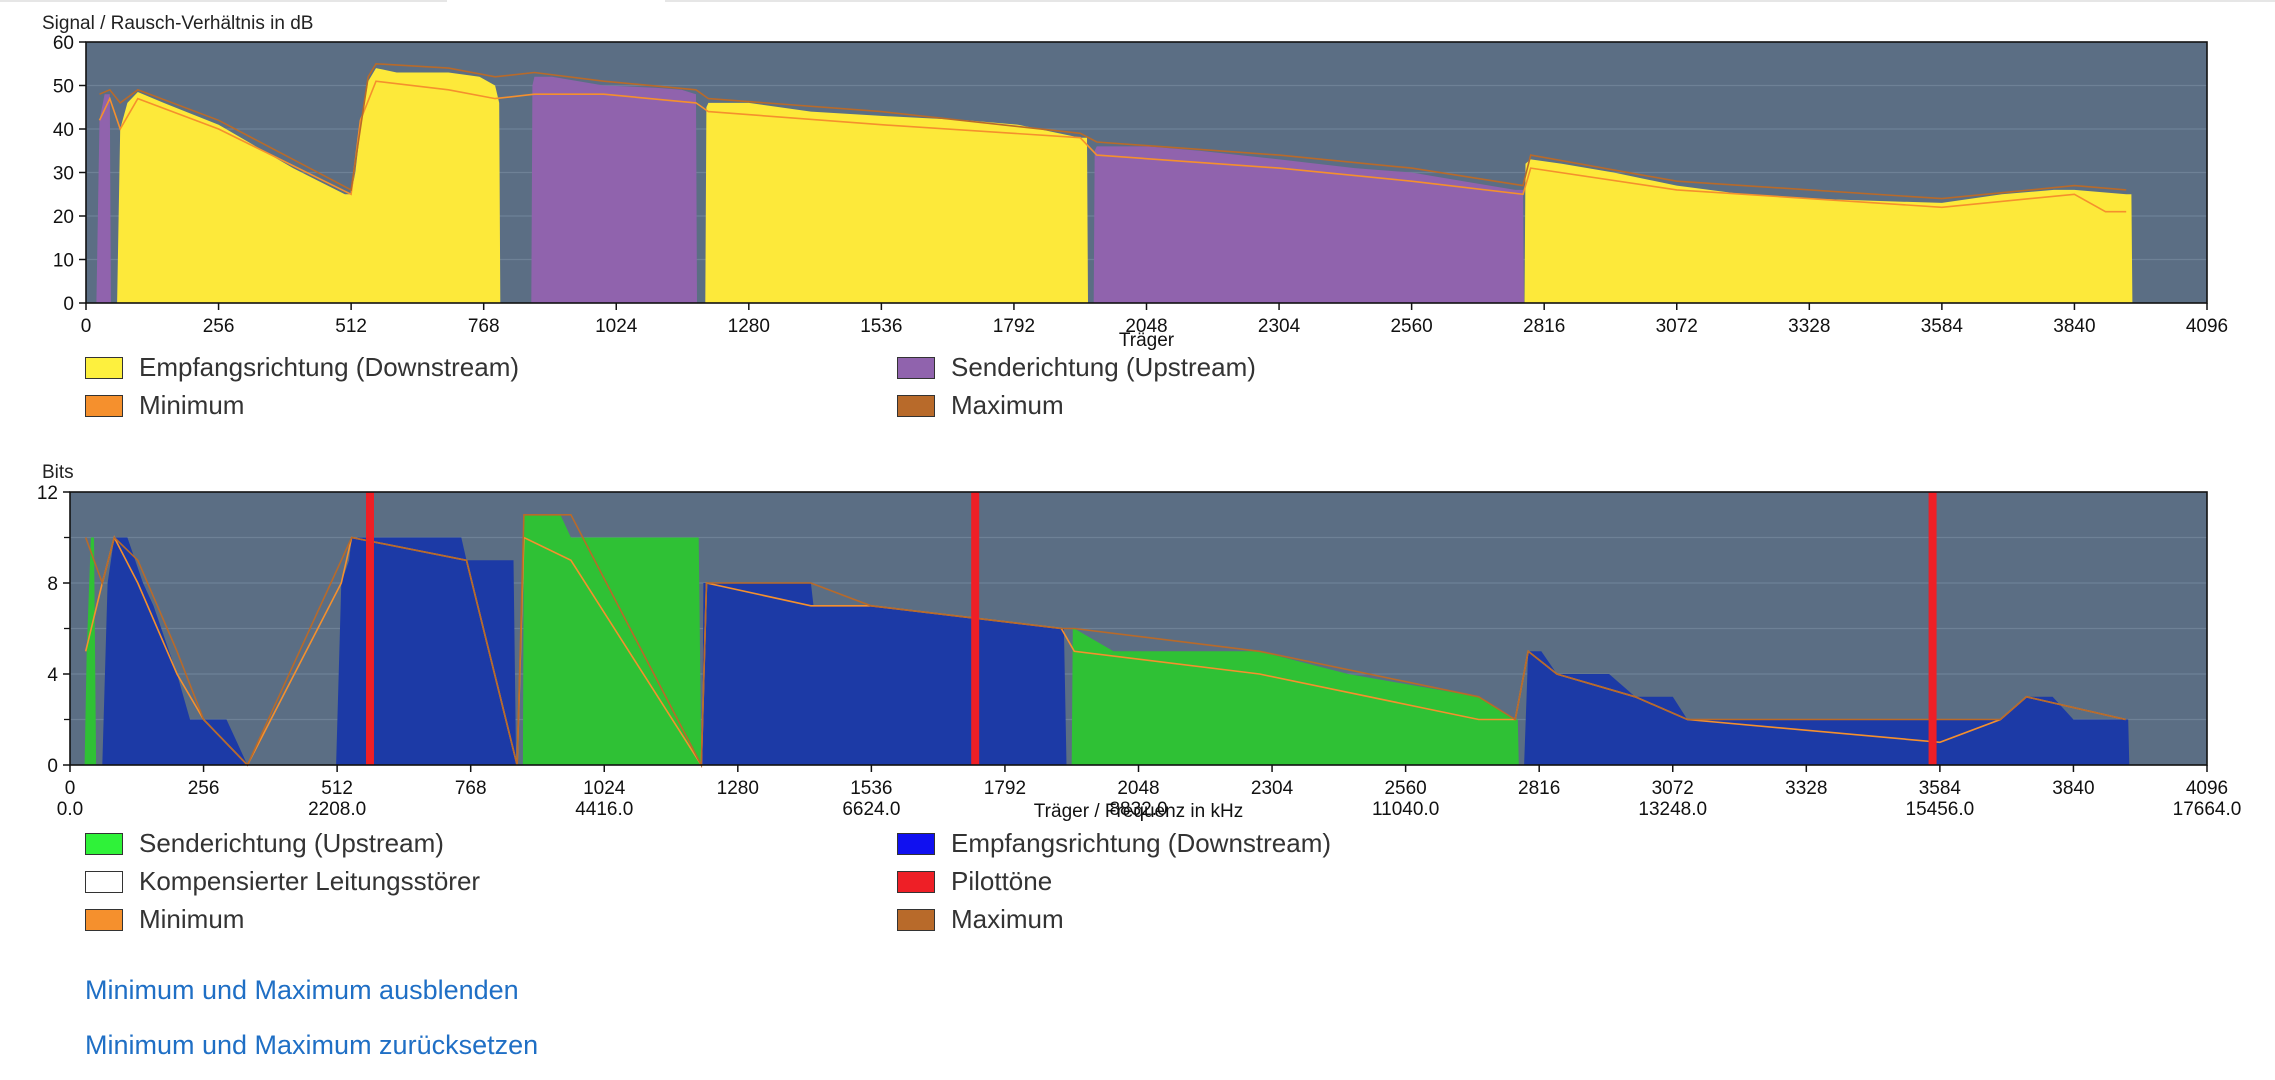 The width and height of the screenshot is (2275, 1080). I want to click on bits-xtick-label: 1536, so click(871, 788).